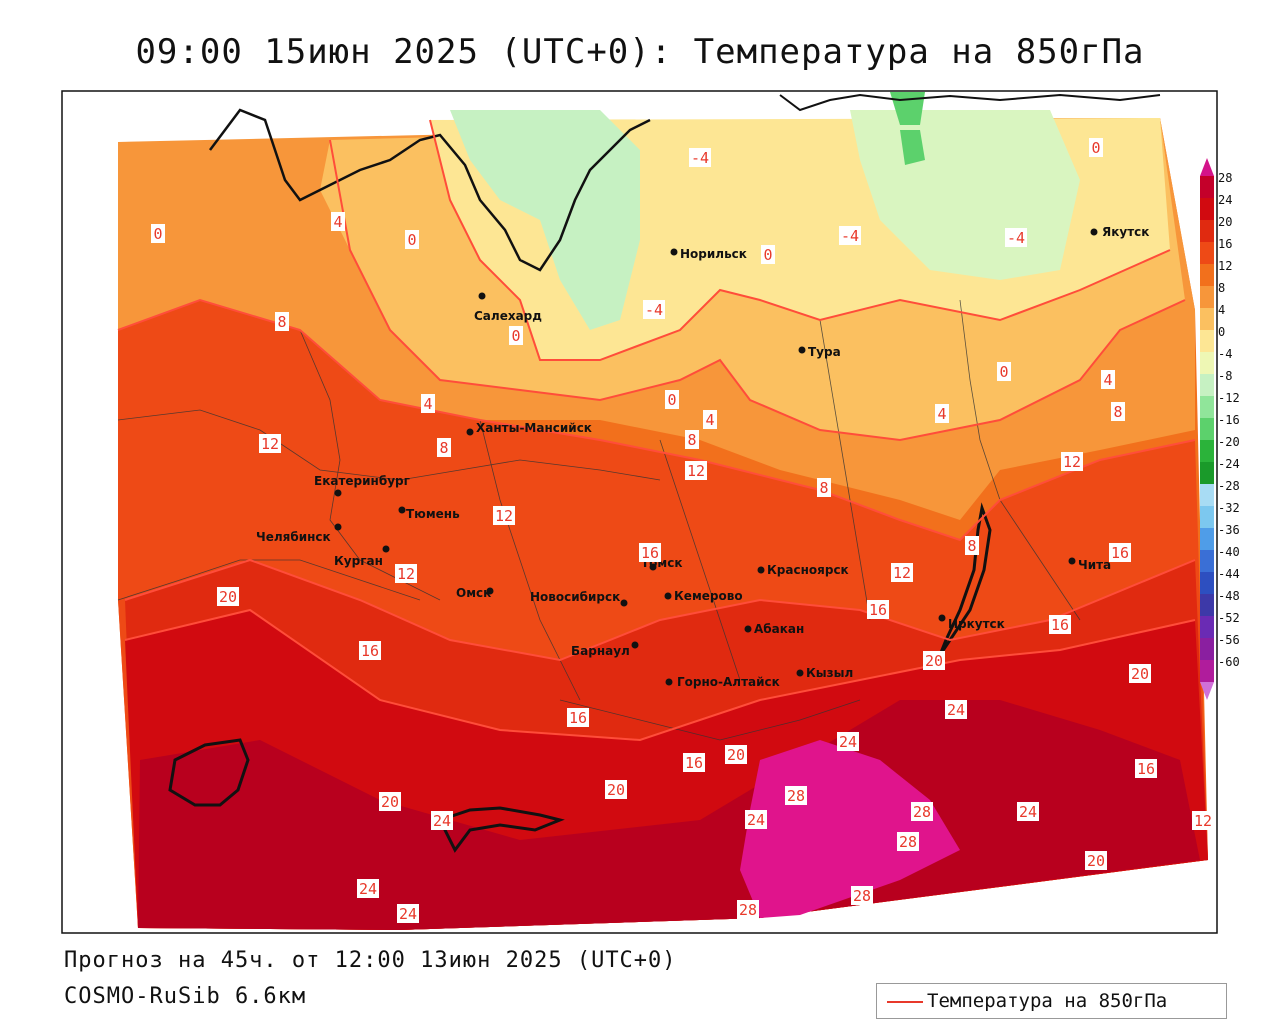 The image size is (1280, 1024). What do you see at coordinates (1229, 662) in the screenshot?
I see `colorbar-tick-label: -60` at bounding box center [1229, 662].